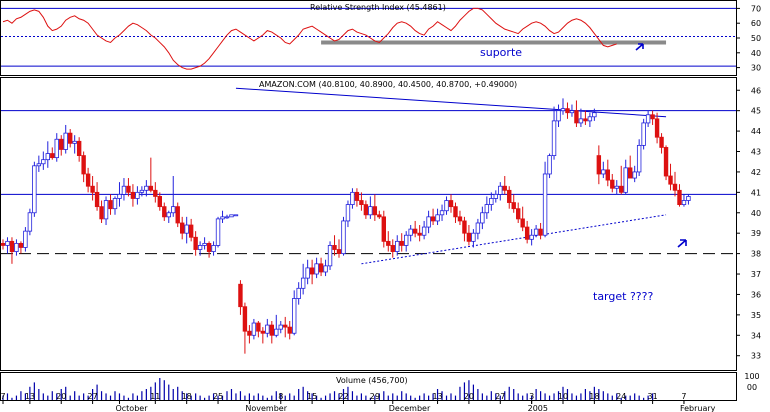 This screenshot has width=770, height=412. I want to click on x-day-label: 18, so click(187, 396).